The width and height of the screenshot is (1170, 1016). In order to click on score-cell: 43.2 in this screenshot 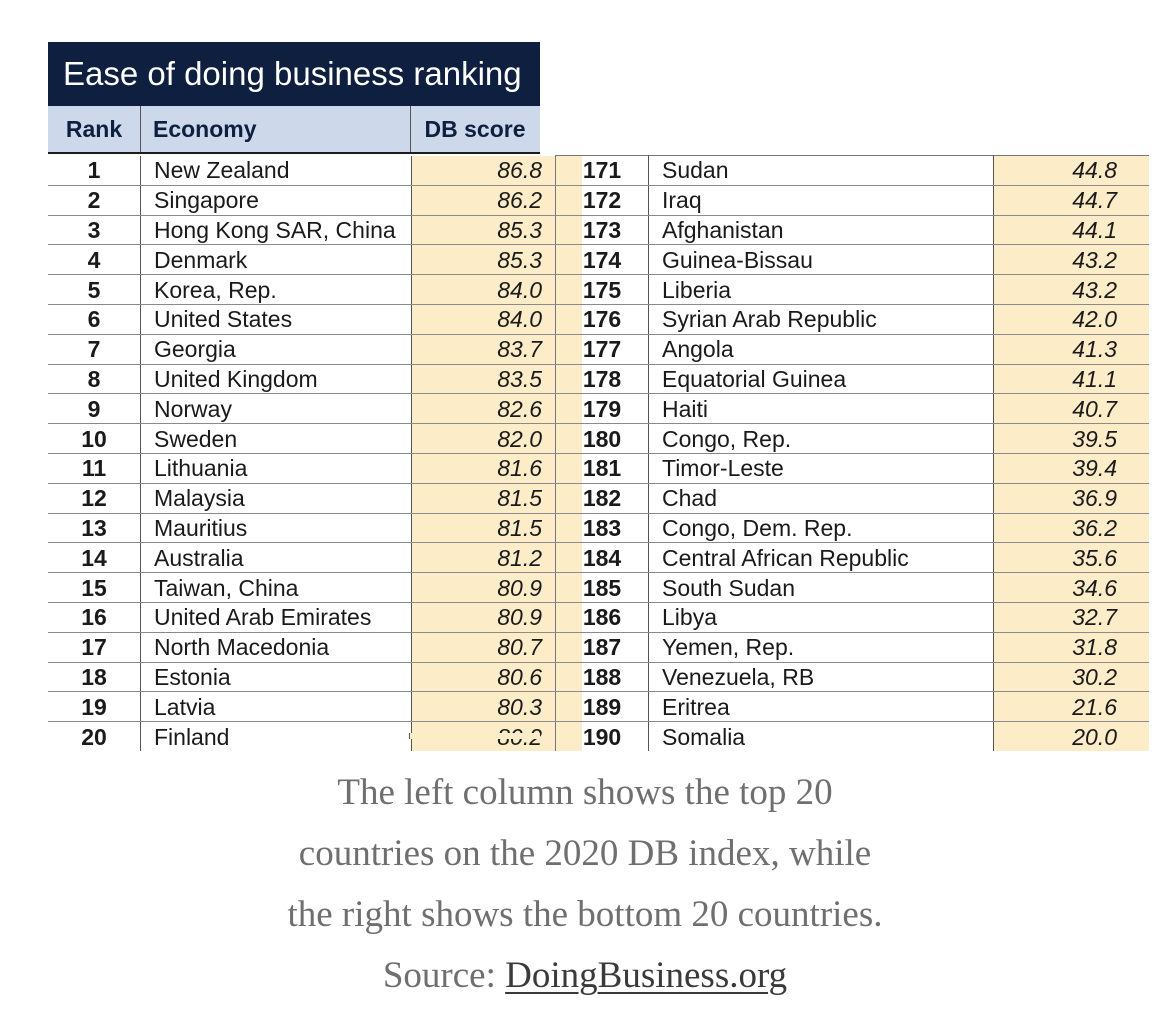, I will do `click(1071, 260)`.